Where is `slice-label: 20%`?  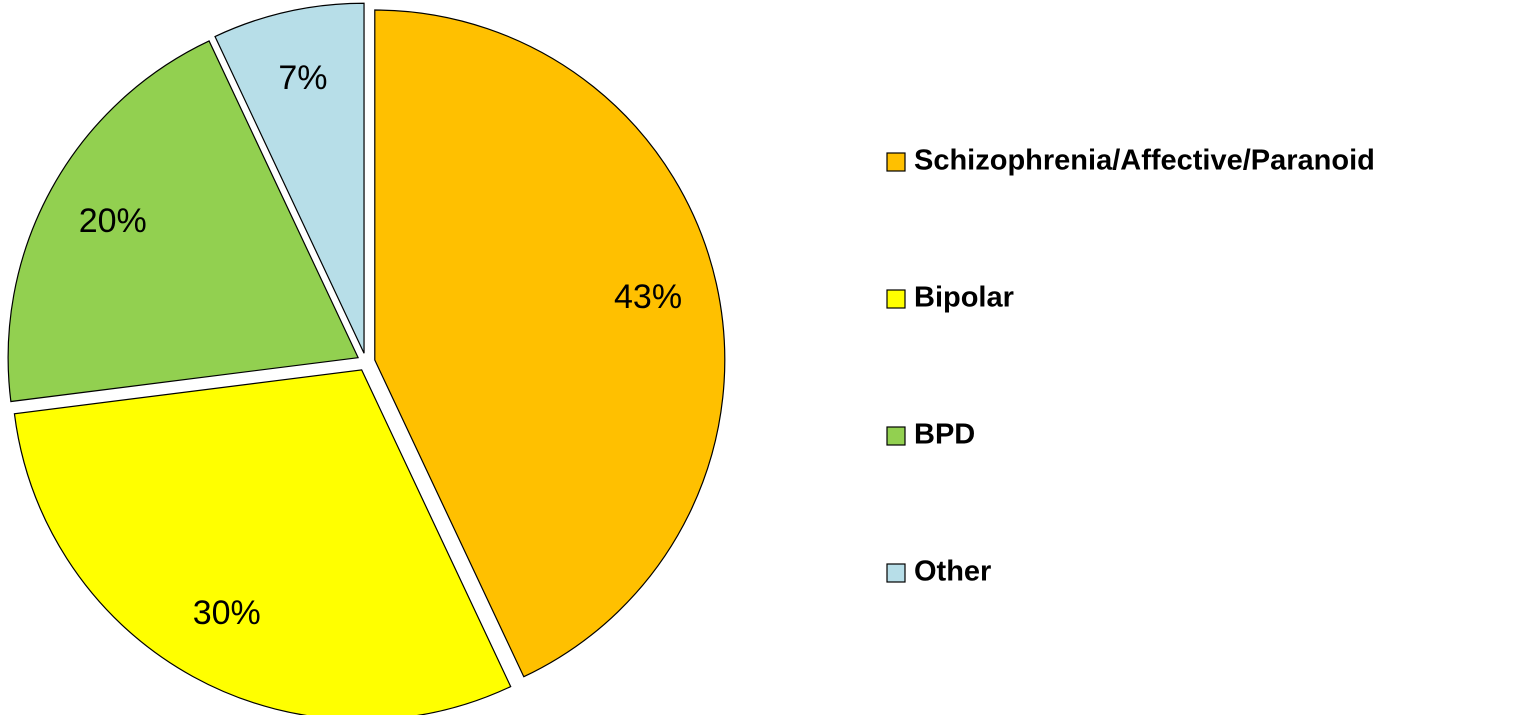 slice-label: 20% is located at coordinates (113, 221).